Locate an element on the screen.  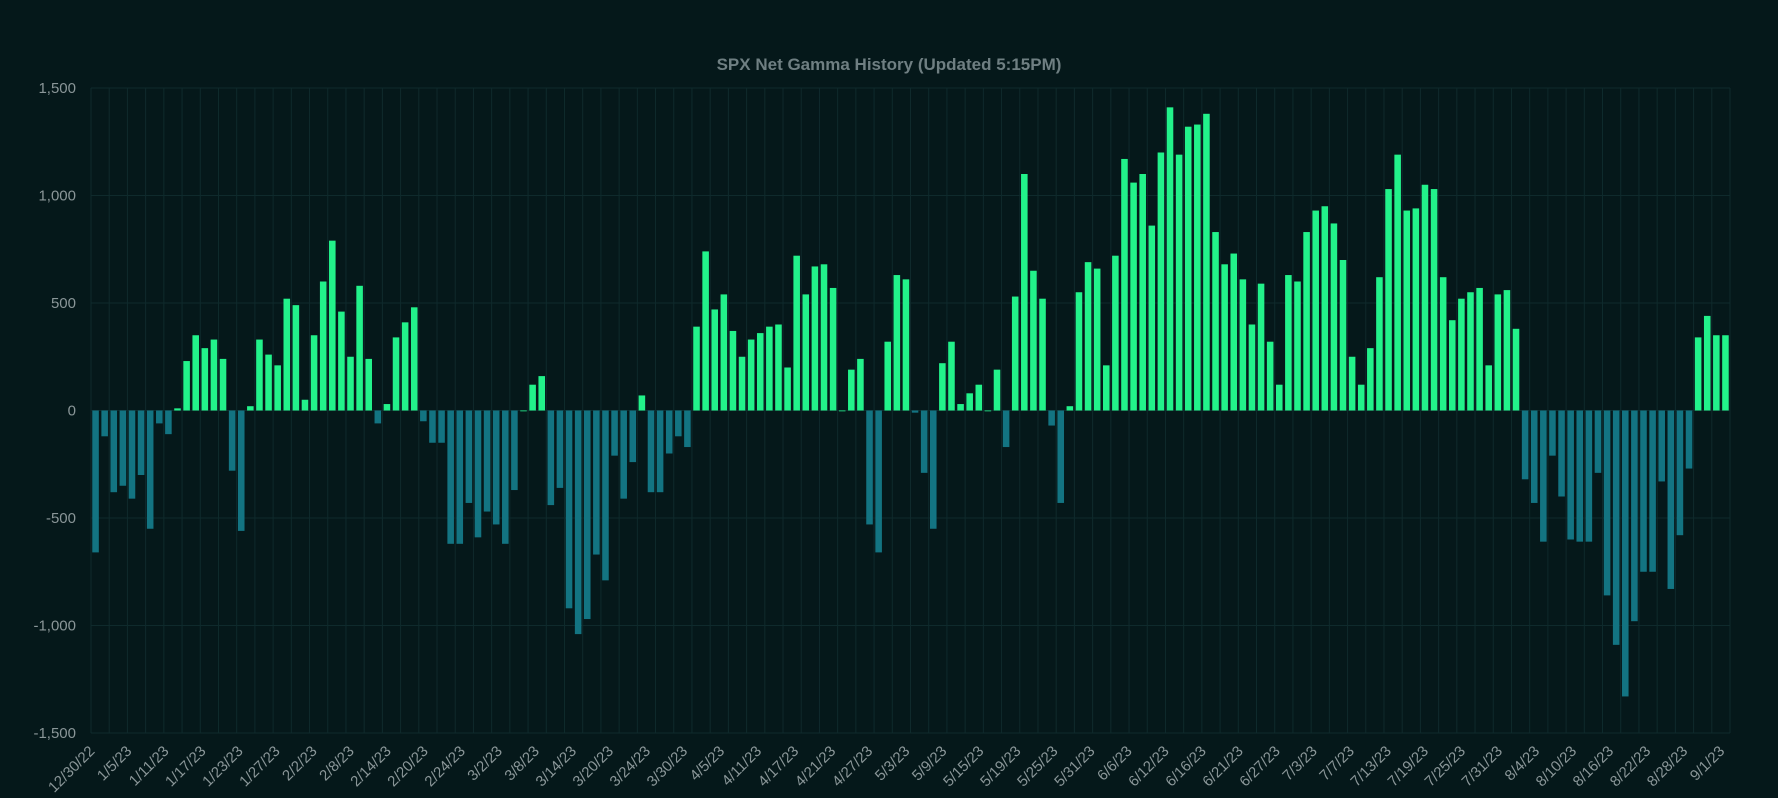
y-tick-label: -1,500 is located at coordinates (54, 733).